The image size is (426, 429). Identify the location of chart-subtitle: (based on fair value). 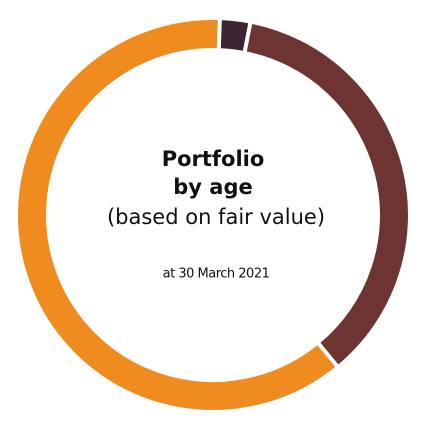
(216, 217).